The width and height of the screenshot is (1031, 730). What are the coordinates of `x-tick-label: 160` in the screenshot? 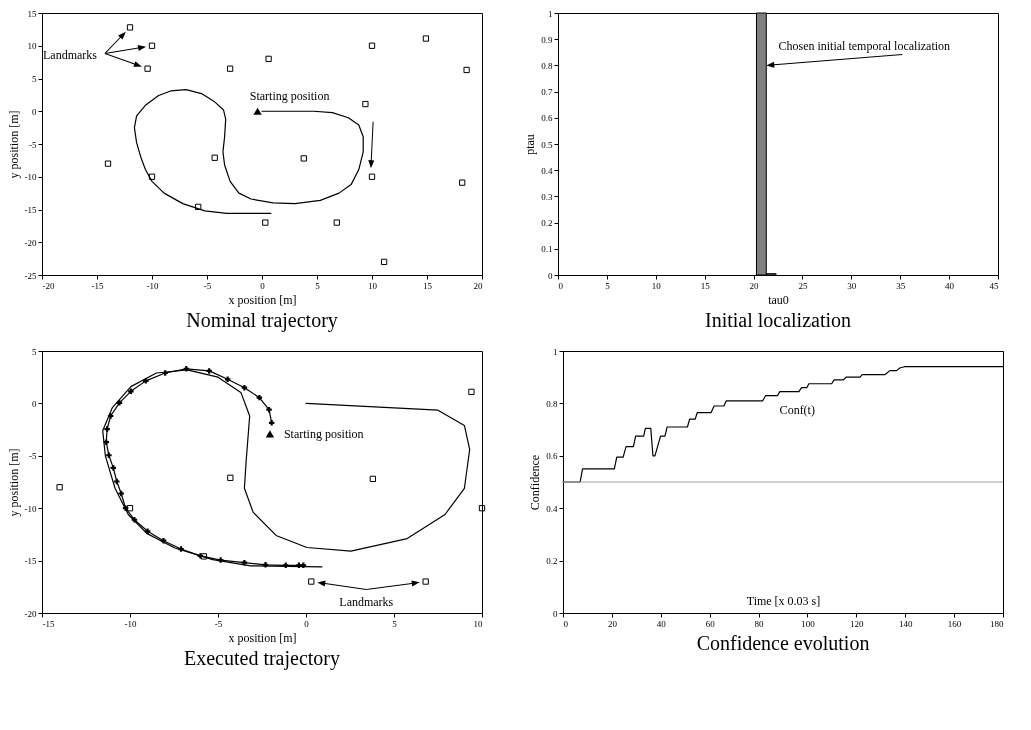 It's located at (954, 623).